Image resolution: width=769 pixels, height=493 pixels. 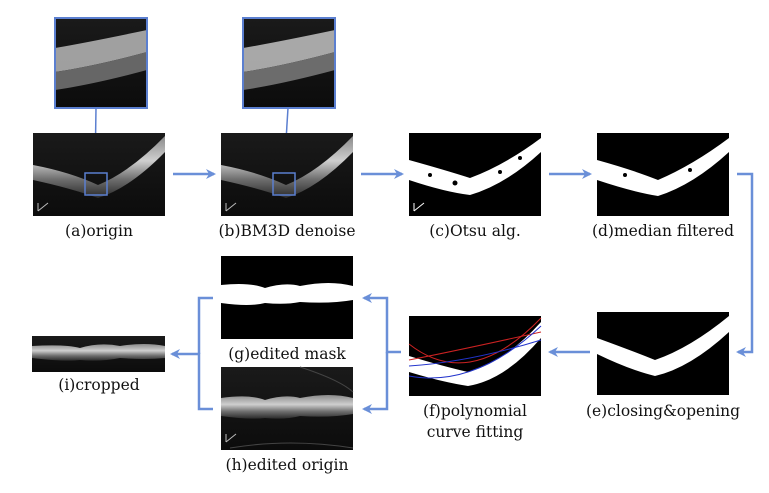 What do you see at coordinates (191, 380) in the screenshot?
I see `arrow-h-to-i` at bounding box center [191, 380].